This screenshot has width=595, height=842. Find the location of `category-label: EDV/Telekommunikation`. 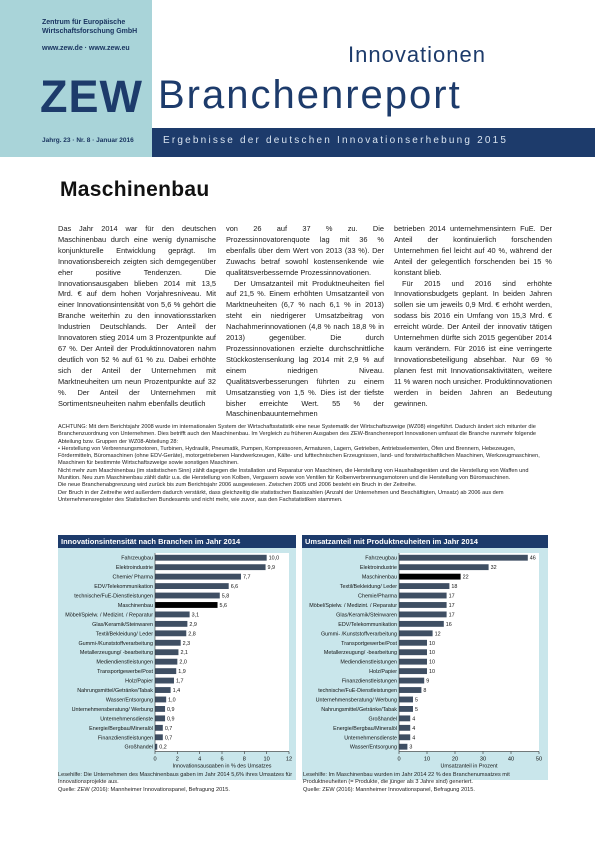

category-label: EDV/Telekommunikation is located at coordinates (367, 625).